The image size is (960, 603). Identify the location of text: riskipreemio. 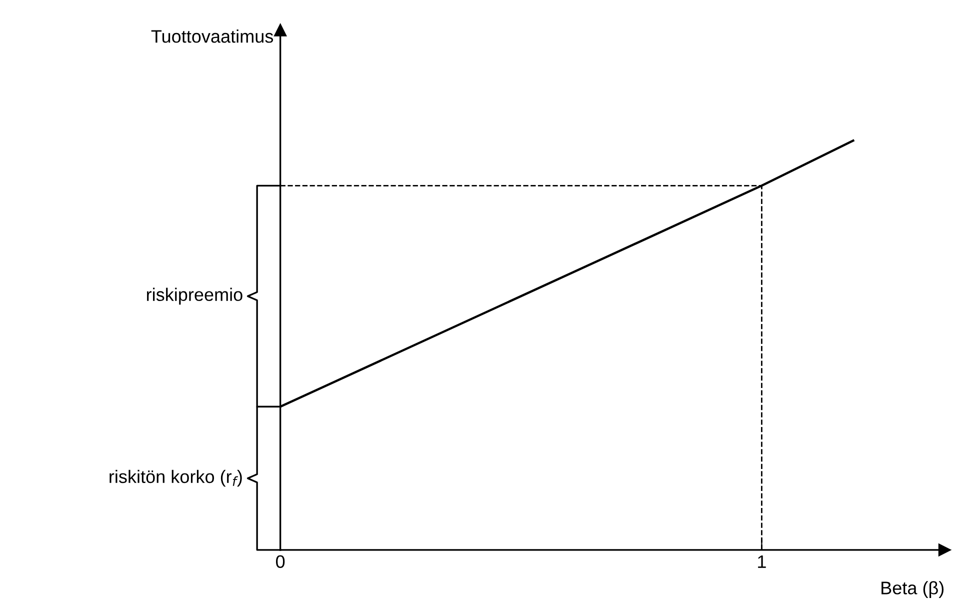
(194, 296).